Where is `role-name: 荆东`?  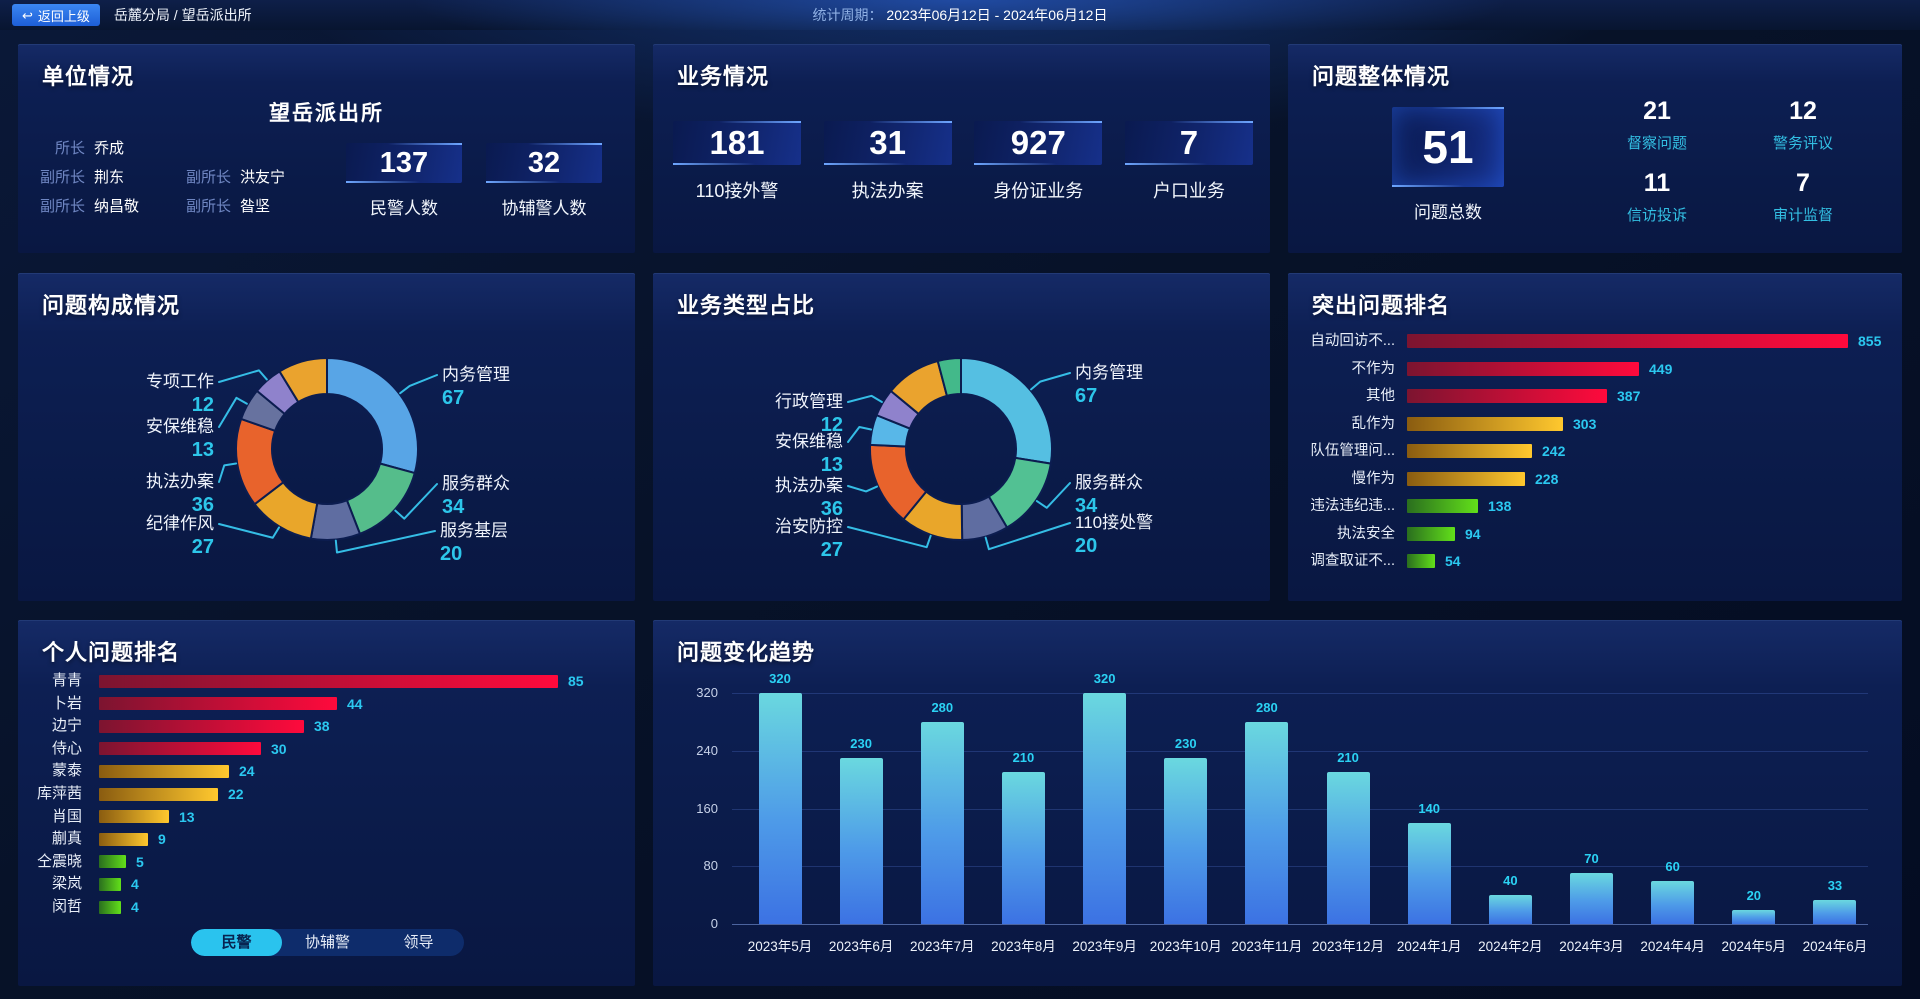 role-name: 荆东 is located at coordinates (109, 177).